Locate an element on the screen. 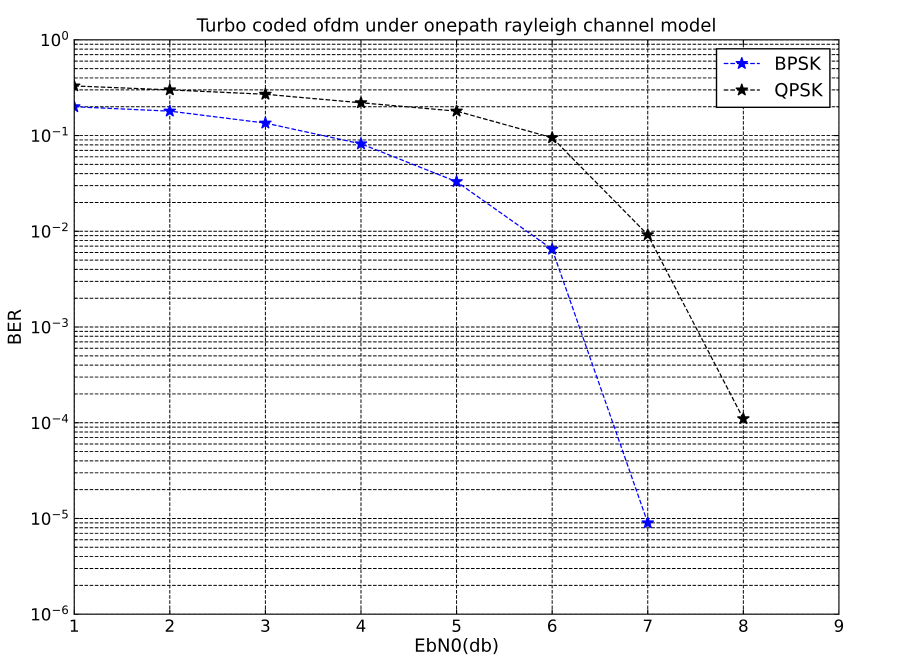 This screenshot has height=664, width=905. y-tick-label: 10$^{−3}$ is located at coordinates (50, 326).